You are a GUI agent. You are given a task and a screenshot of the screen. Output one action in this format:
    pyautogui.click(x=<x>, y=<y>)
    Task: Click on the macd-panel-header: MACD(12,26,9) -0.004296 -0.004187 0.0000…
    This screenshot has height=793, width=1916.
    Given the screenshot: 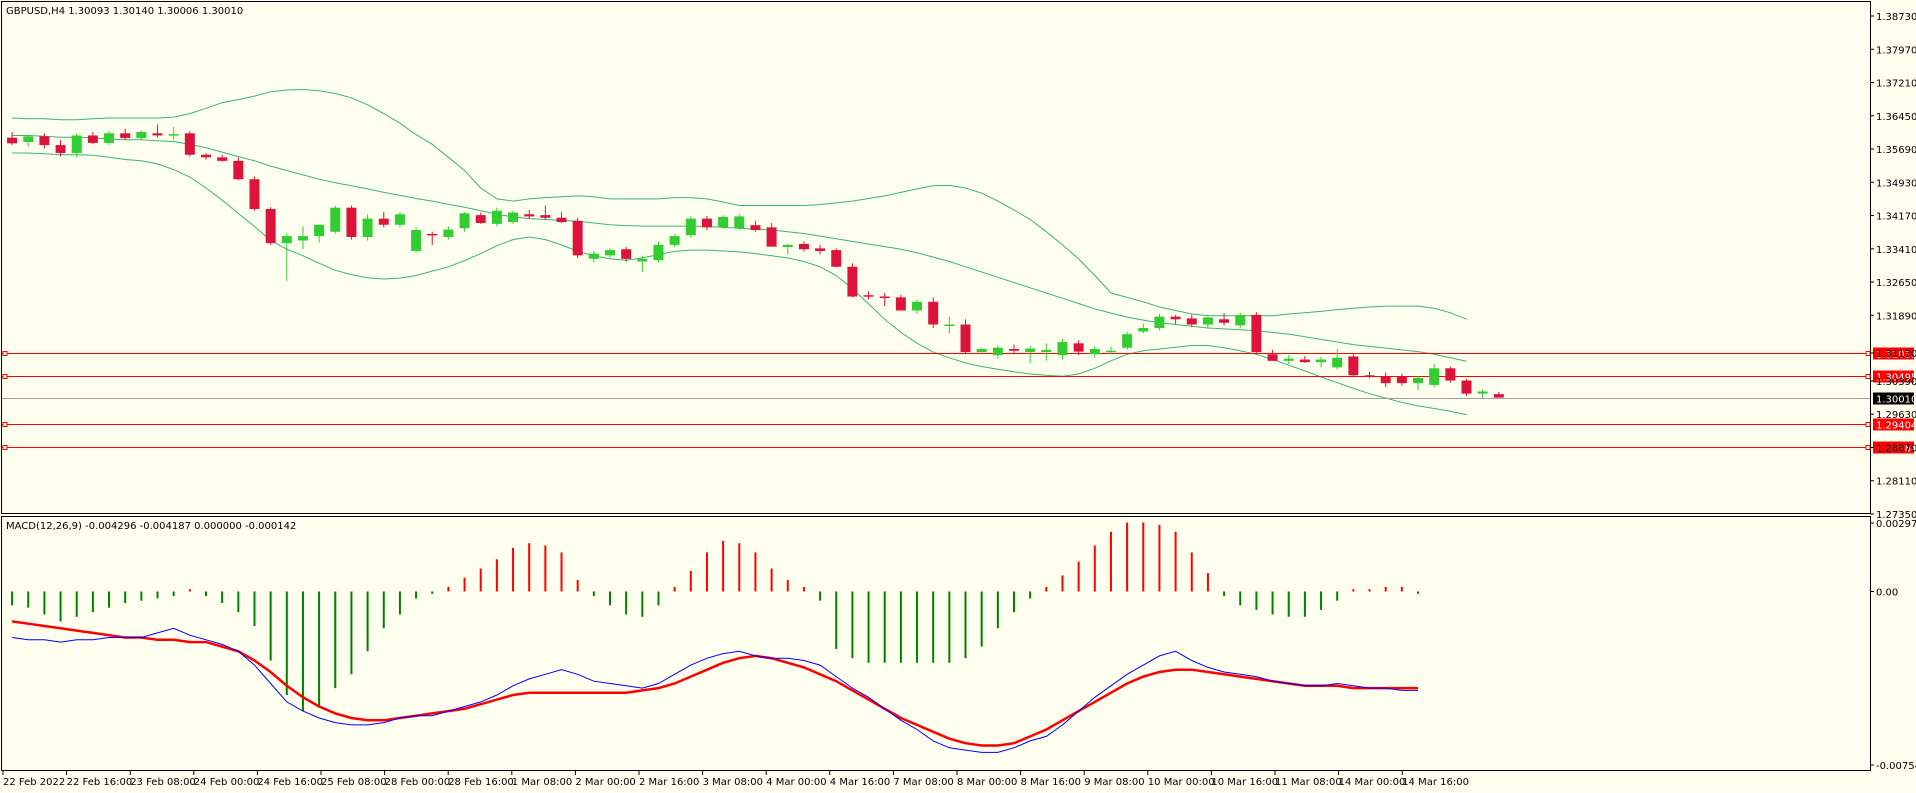 What is the action you would take?
    pyautogui.click(x=151, y=526)
    